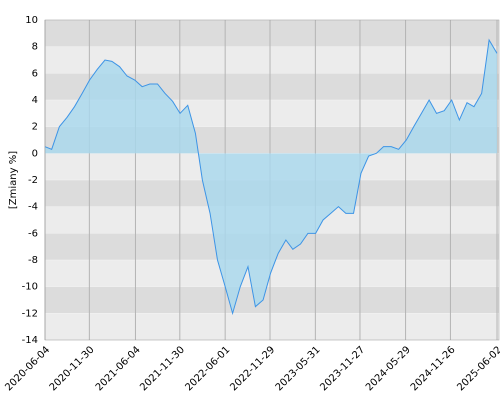 The width and height of the screenshot is (500, 400). Describe the element at coordinates (30, 340) in the screenshot. I see `y-tick-label: -14` at that location.